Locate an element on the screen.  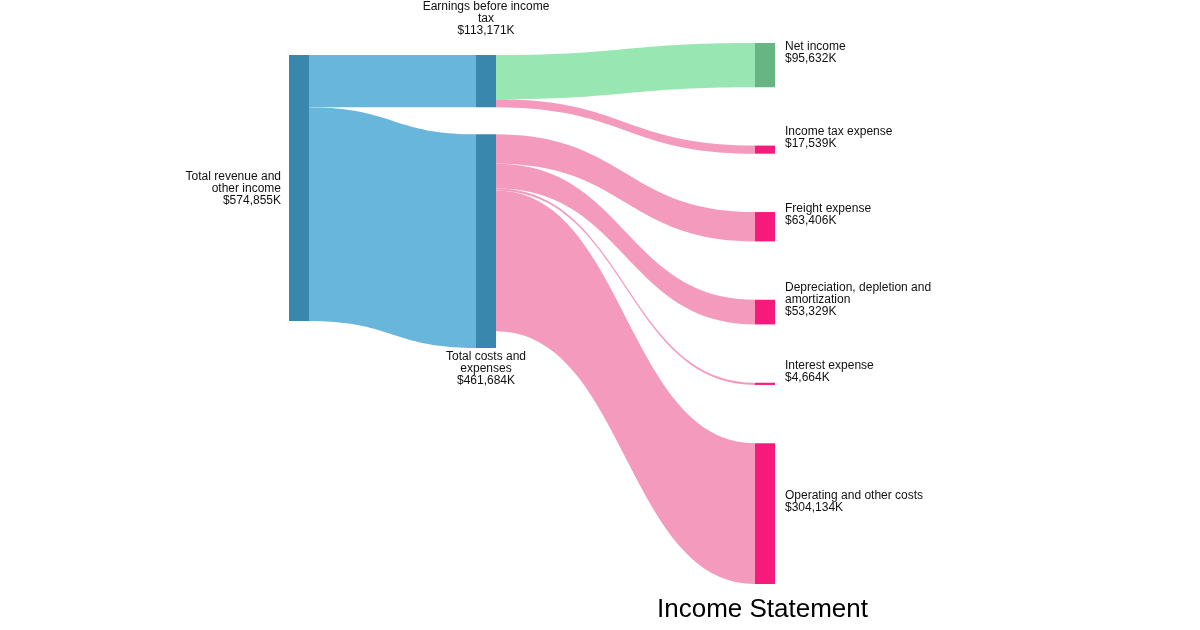
data-label: $17,539K is located at coordinates (811, 142).